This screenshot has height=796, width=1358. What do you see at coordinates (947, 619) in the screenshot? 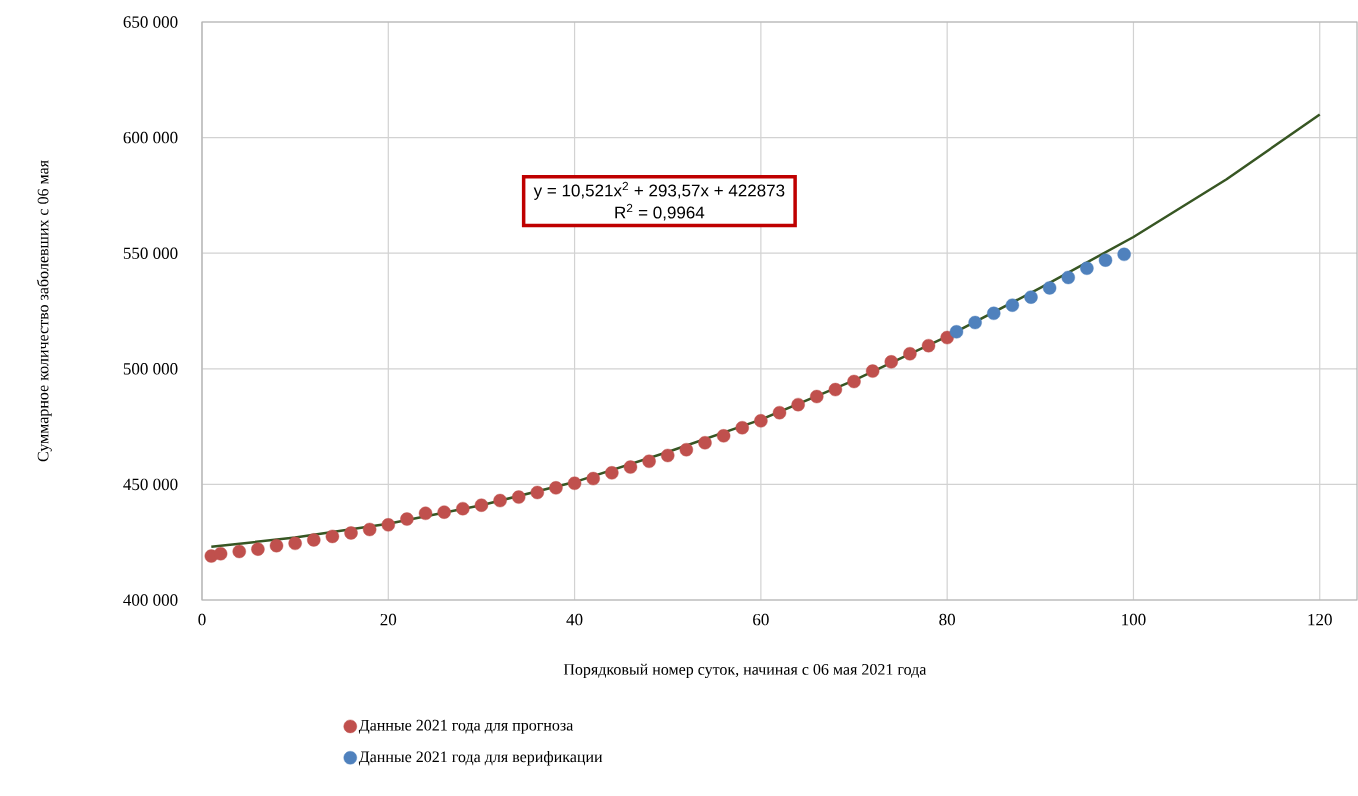
I see `x-tick-label: 80` at bounding box center [947, 619].